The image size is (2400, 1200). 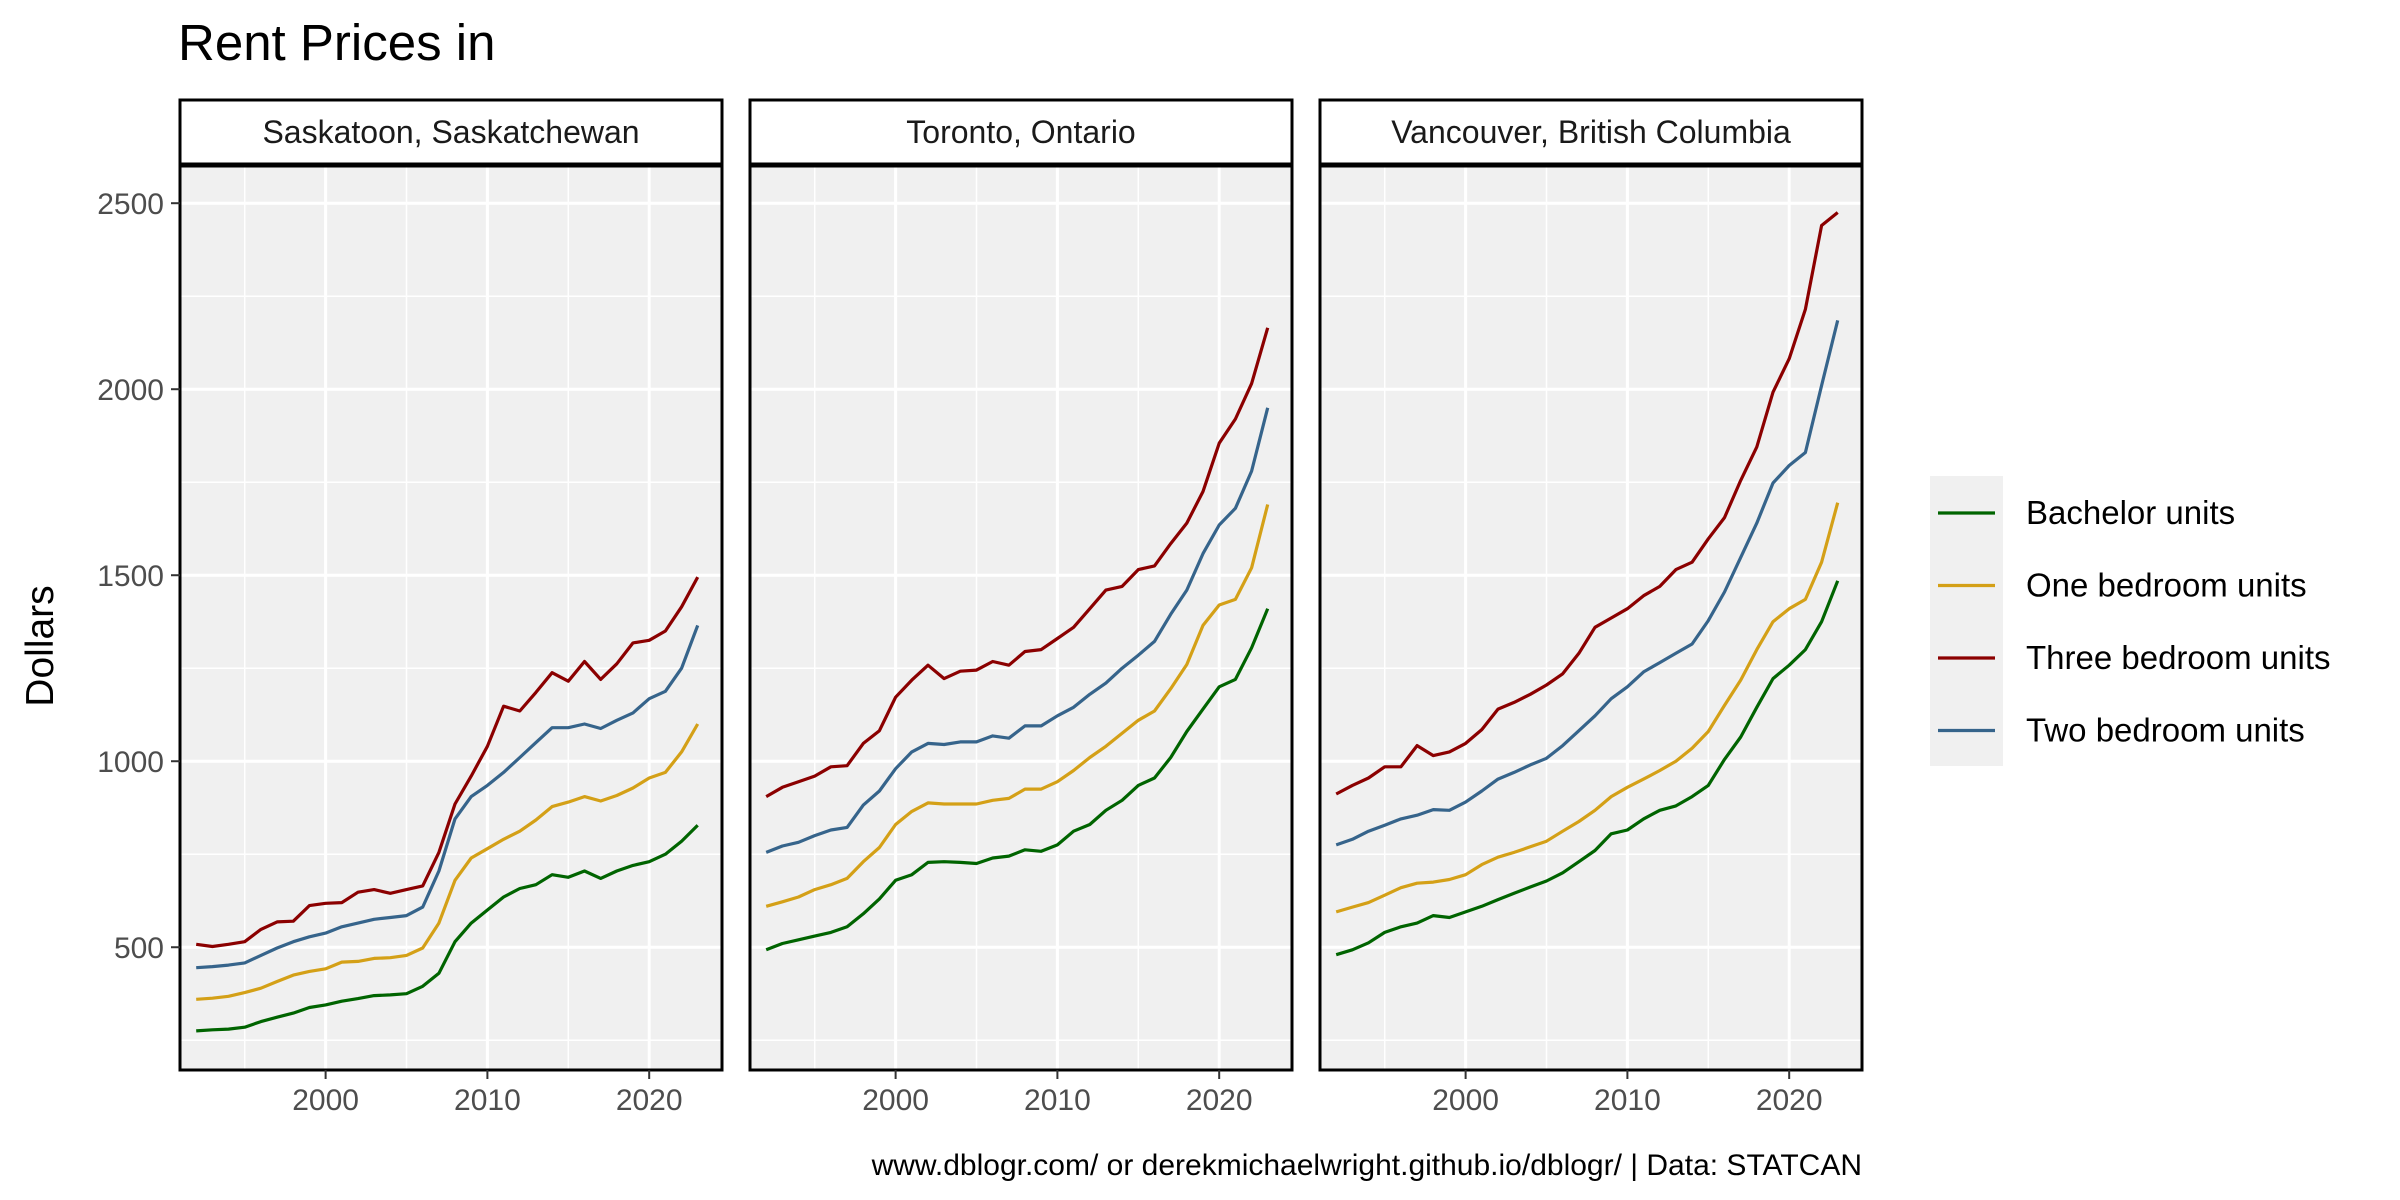 What do you see at coordinates (2166, 585) in the screenshot?
I see `legend-label-one-bedroom-units: One bedroom units` at bounding box center [2166, 585].